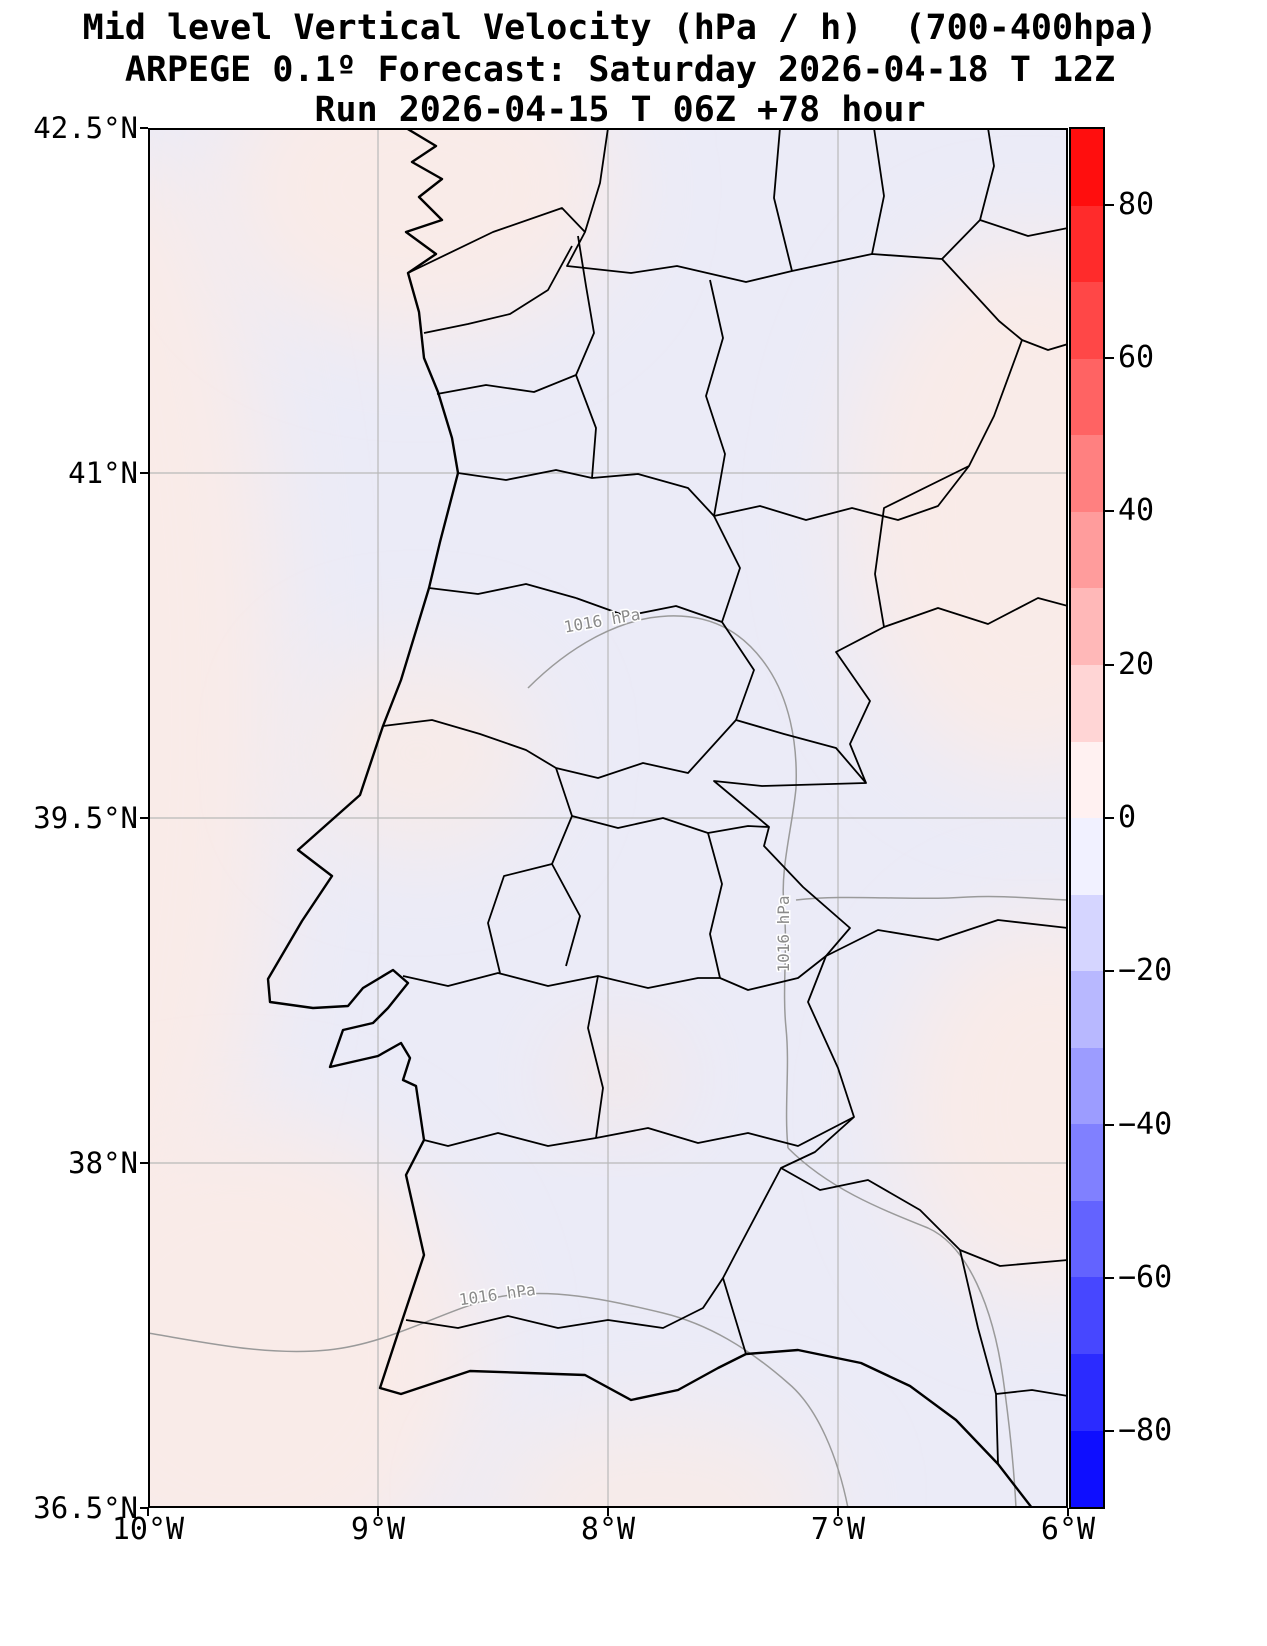 Image resolution: width=1267 pixels, height=1646 pixels. Describe the element at coordinates (1145, 1124) in the screenshot. I see `colorbar-tick-label: −40` at that location.